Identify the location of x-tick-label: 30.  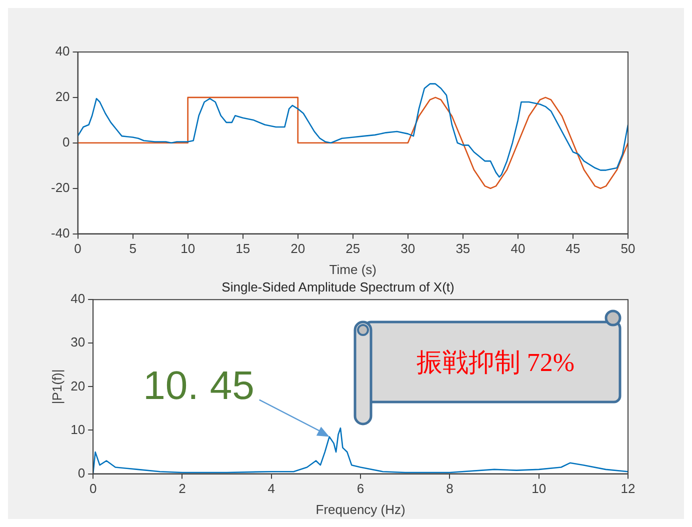
(408, 248).